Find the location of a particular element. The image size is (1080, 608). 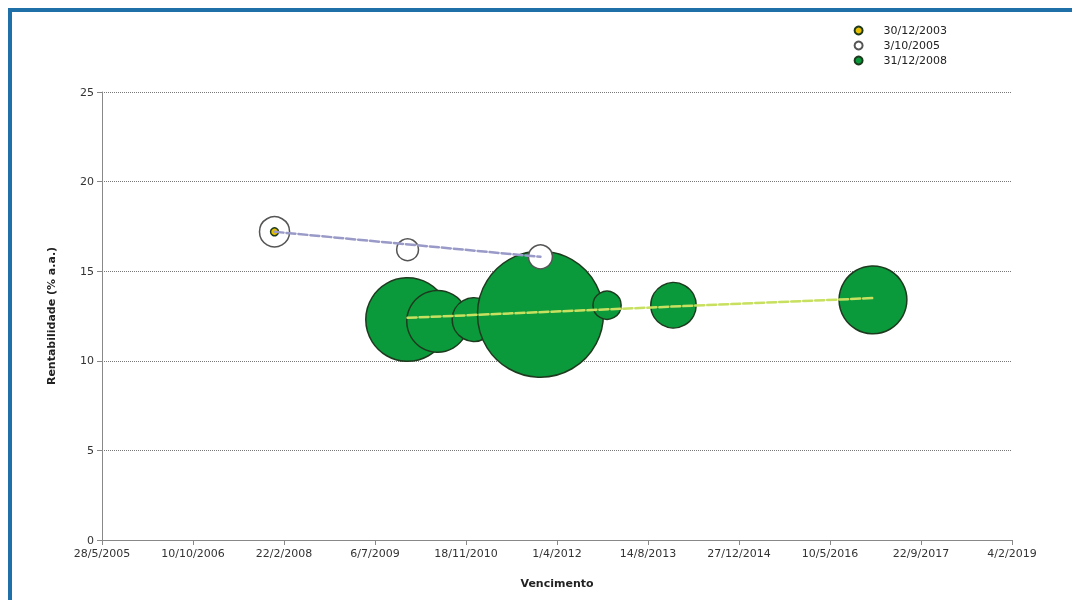

x-axis-title: Vencimento is located at coordinates (557, 583).